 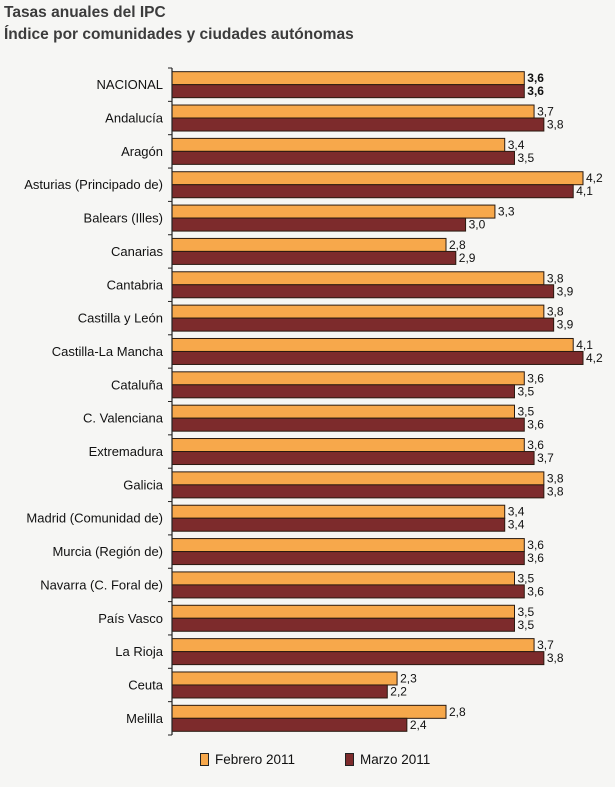 I want to click on bar-marzo-asturias-principado-de, so click(x=372, y=191).